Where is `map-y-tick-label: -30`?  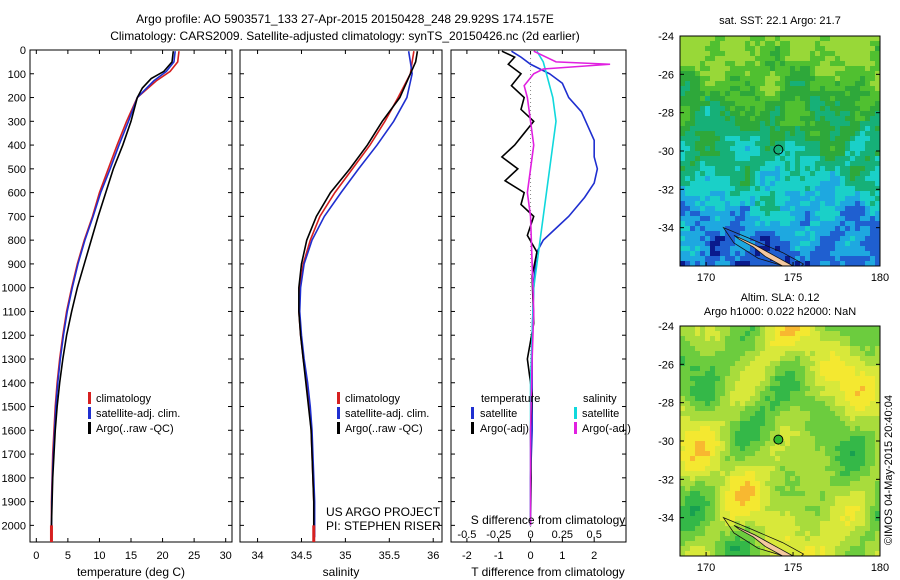
map-y-tick-label: -30 is located at coordinates (666, 442).